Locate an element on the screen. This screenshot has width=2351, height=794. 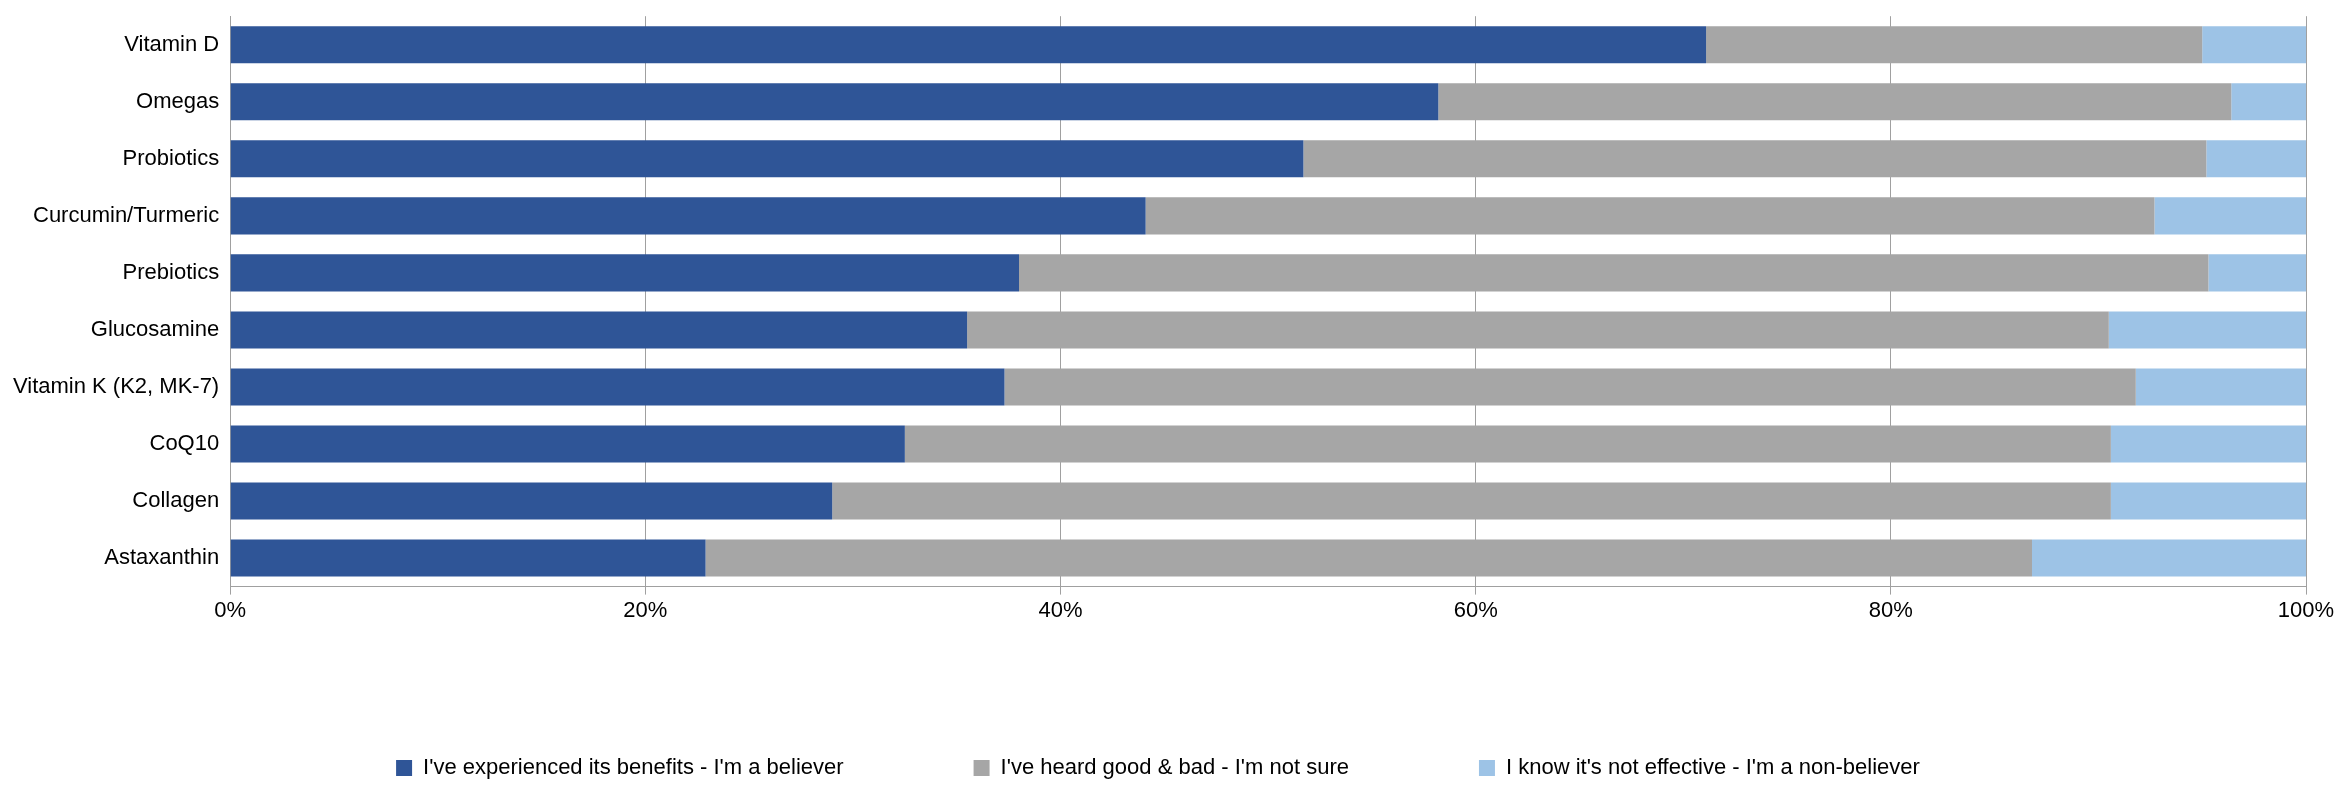
x-tick-label: 40% is located at coordinates (1060, 609).